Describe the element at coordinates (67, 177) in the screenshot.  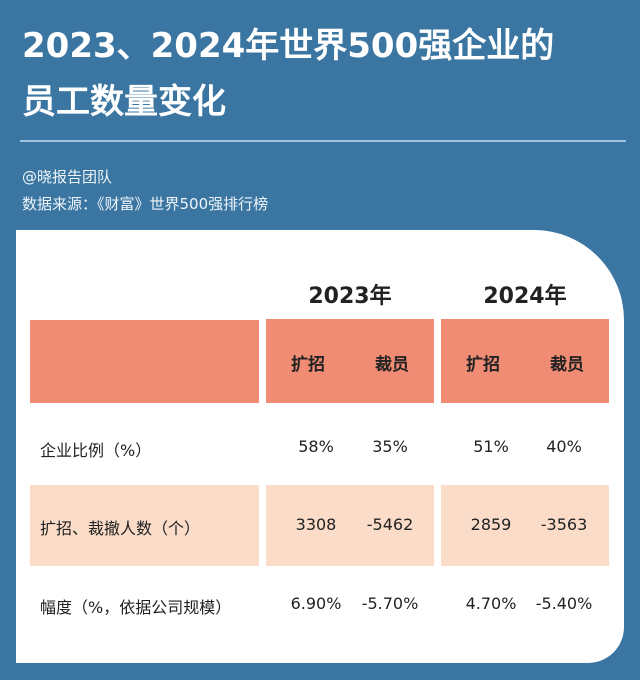
I see `author: @晓报告团队` at that location.